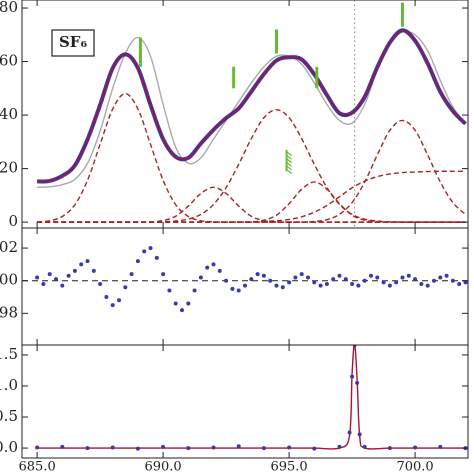 Image resolution: width=474 pixels, height=474 pixels. I want to click on y-tick-label: 1.00, so click(9, 280).